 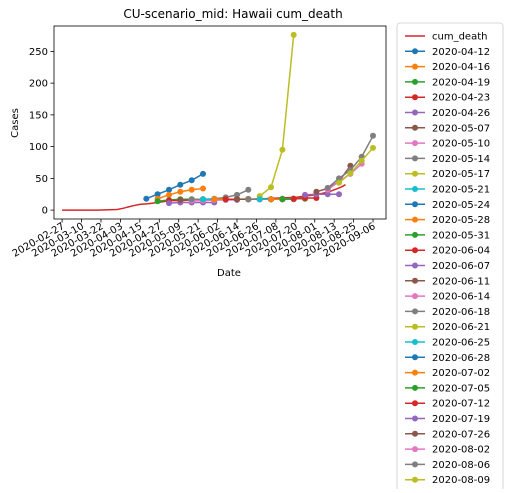 What do you see at coordinates (461, 297) in the screenshot?
I see `legend-label: 2020-06-14` at bounding box center [461, 297].